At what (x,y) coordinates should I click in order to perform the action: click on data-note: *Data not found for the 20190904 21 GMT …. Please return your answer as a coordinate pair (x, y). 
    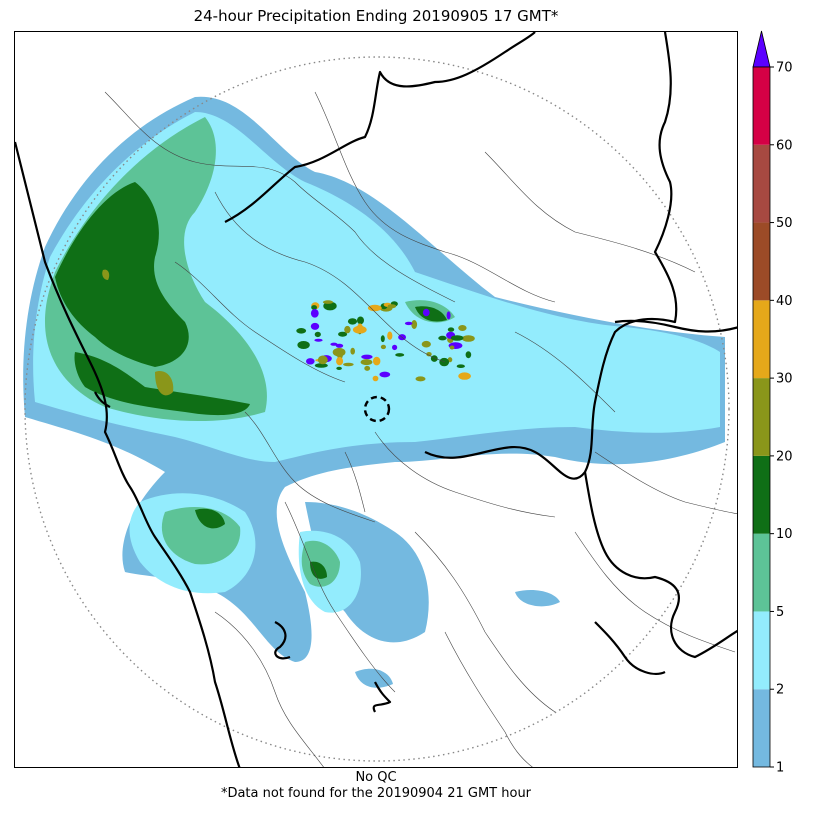
    Looking at the image, I should click on (376, 793).